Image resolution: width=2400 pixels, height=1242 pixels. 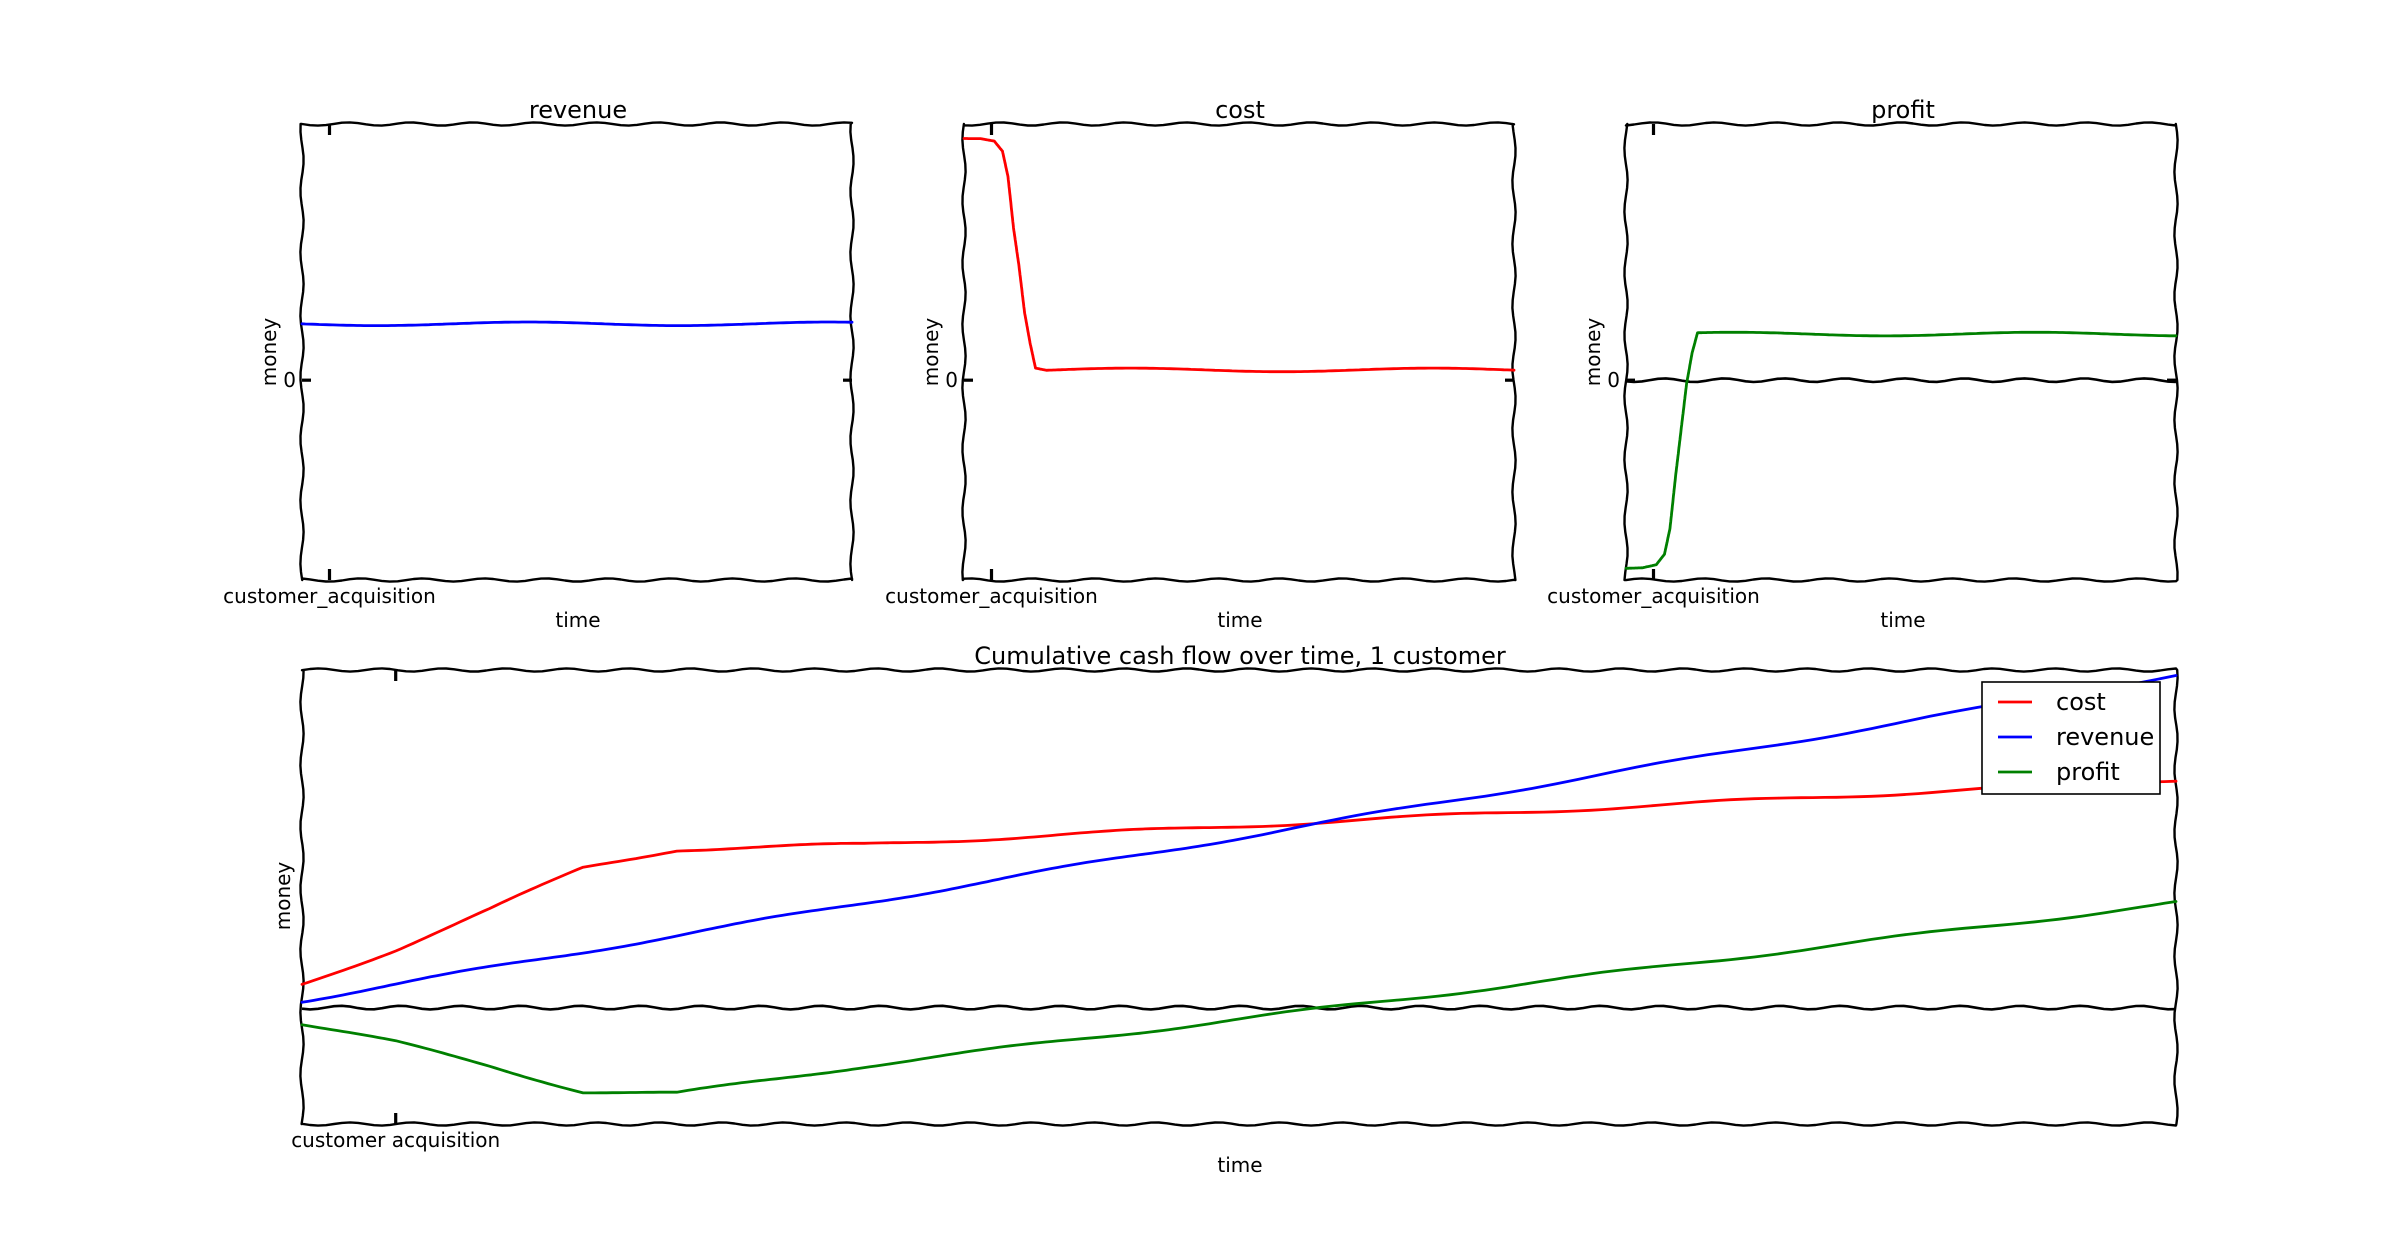 I want to click on x-tick-label: customer acquisition, so click(x=395, y=1140).